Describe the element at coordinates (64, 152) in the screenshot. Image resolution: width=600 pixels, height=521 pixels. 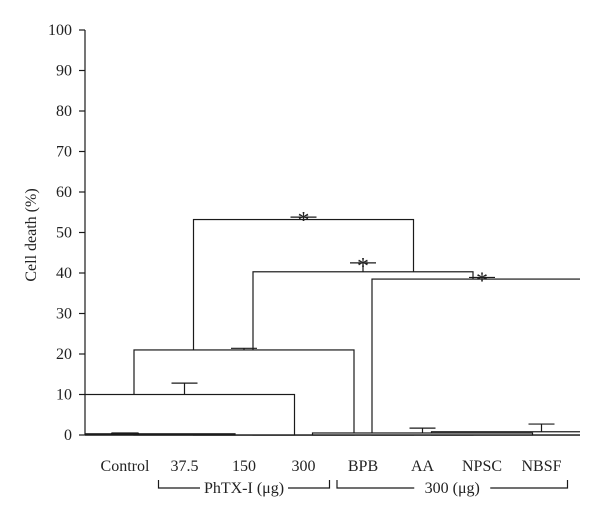
I see `y-tick-label: 70` at that location.